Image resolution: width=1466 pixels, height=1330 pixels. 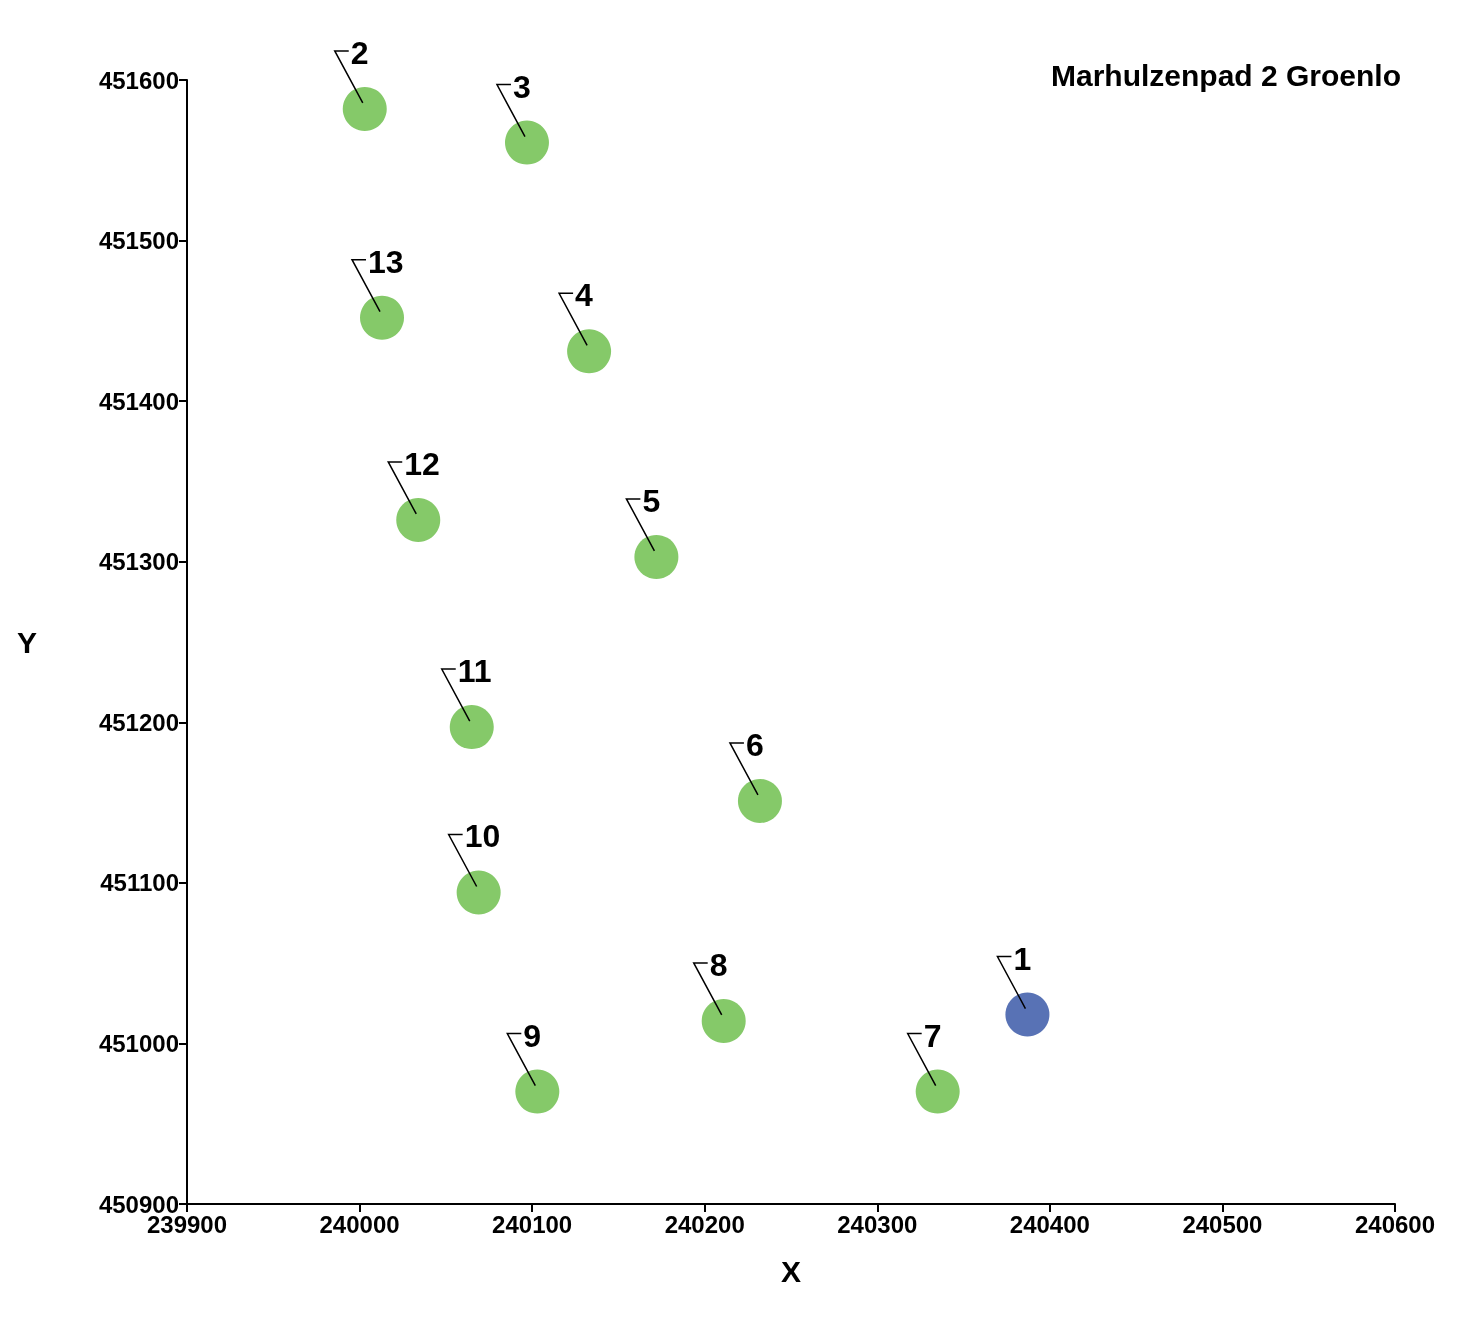 What do you see at coordinates (139, 883) in the screenshot?
I see `y-tick-label: 451100` at bounding box center [139, 883].